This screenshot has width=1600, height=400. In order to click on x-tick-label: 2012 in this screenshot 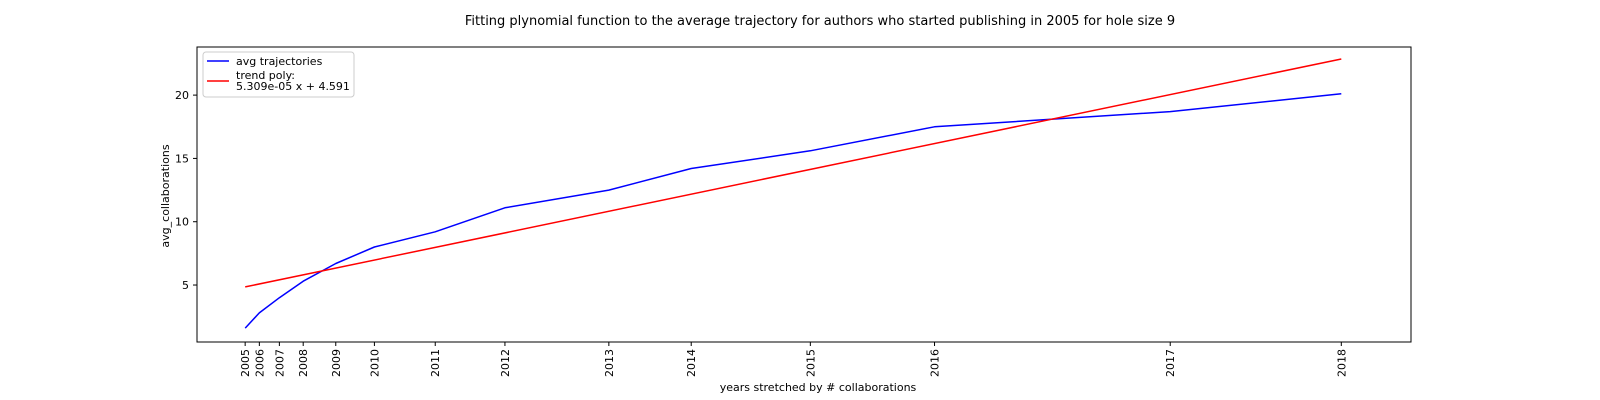, I will do `click(505, 363)`.